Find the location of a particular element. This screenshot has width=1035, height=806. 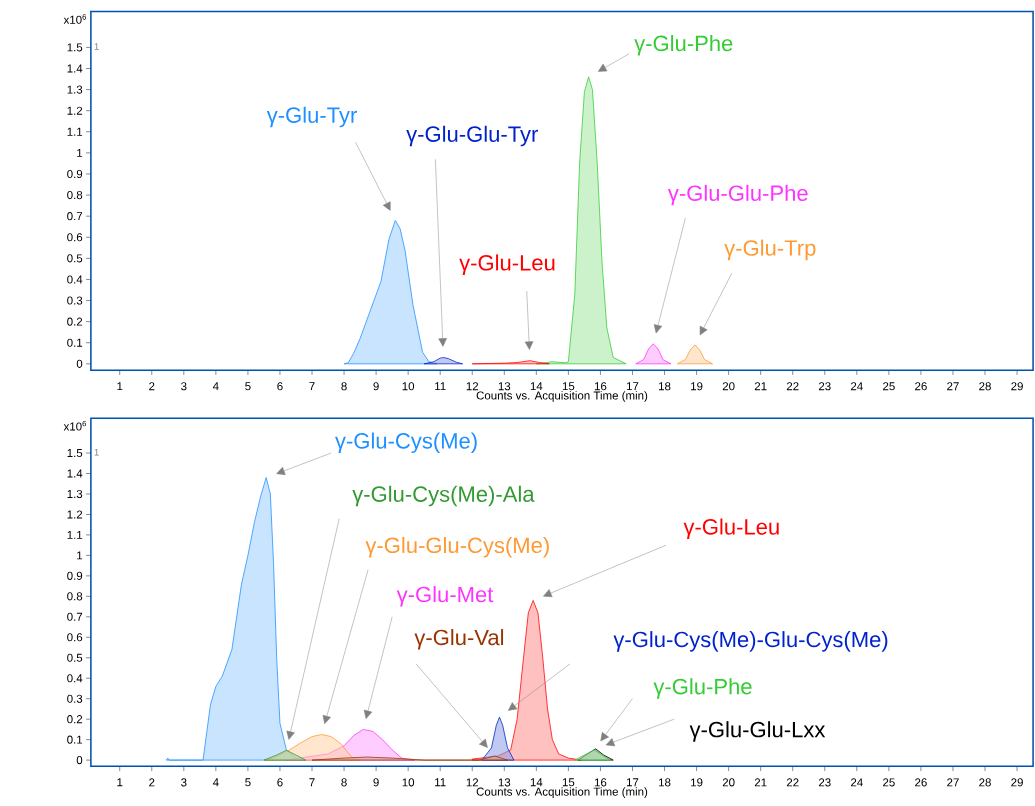

y-axis-title: x10$^{6}$ is located at coordinates (75, 426).